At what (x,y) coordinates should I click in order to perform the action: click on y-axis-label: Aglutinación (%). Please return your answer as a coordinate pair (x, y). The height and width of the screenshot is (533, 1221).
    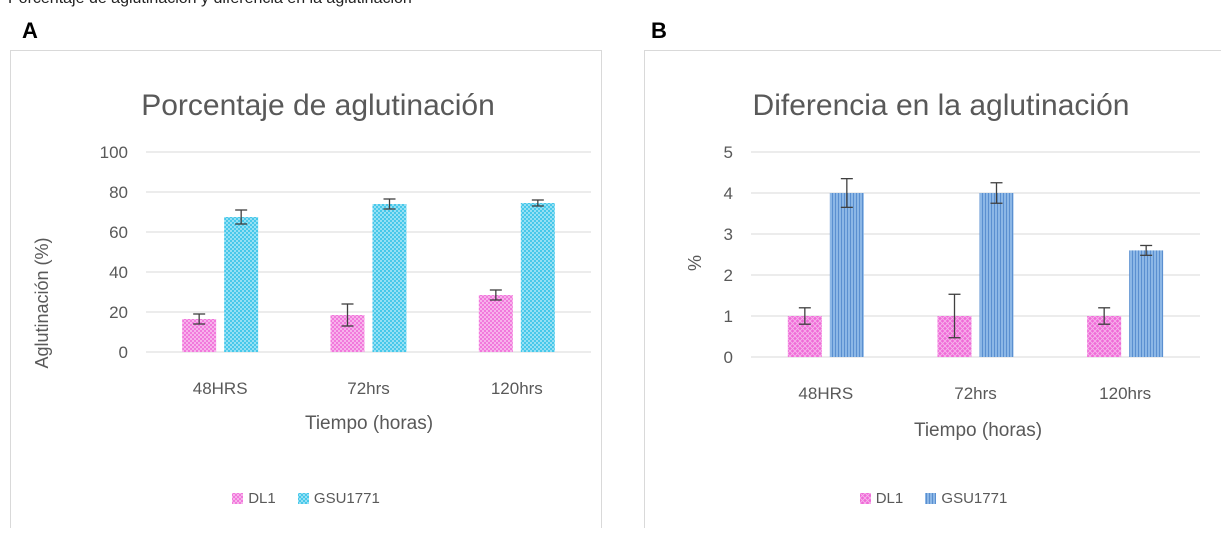
    Looking at the image, I should click on (42, 302).